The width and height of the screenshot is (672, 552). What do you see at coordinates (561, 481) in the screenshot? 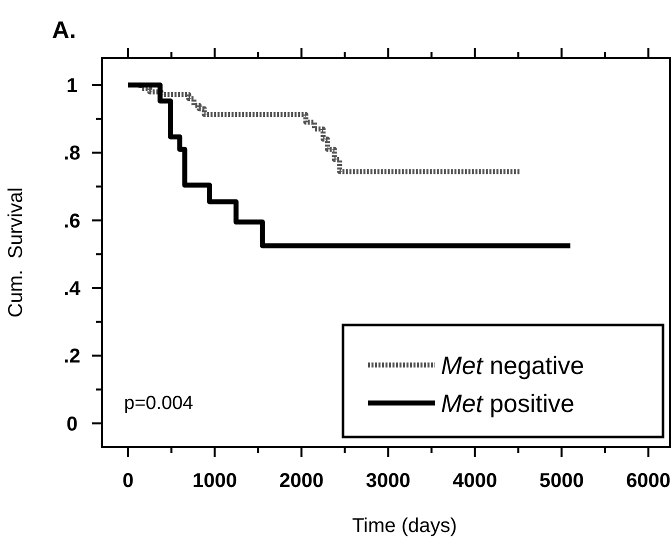
I see `x-tick-label: 5000` at bounding box center [561, 481].